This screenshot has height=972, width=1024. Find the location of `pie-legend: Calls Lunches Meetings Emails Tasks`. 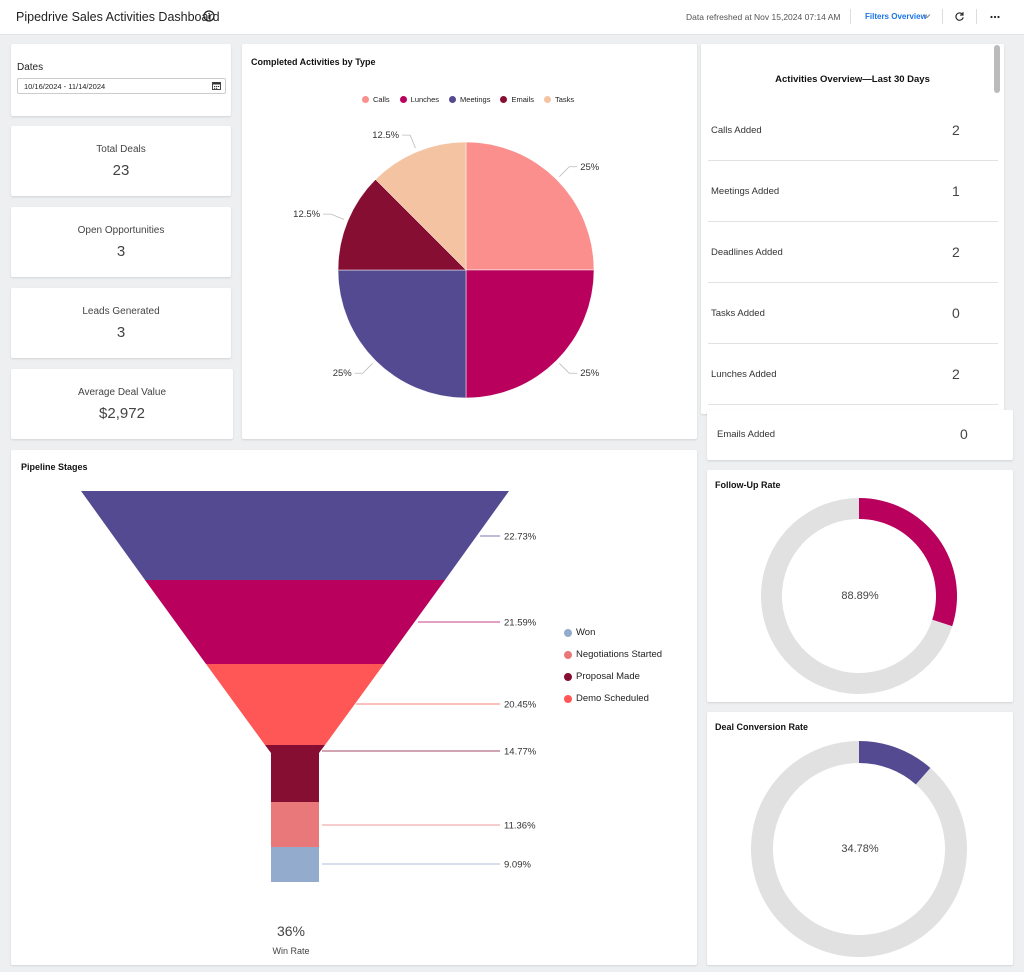

pie-legend: Calls Lunches Meetings Emails Tasks is located at coordinates (468, 99).